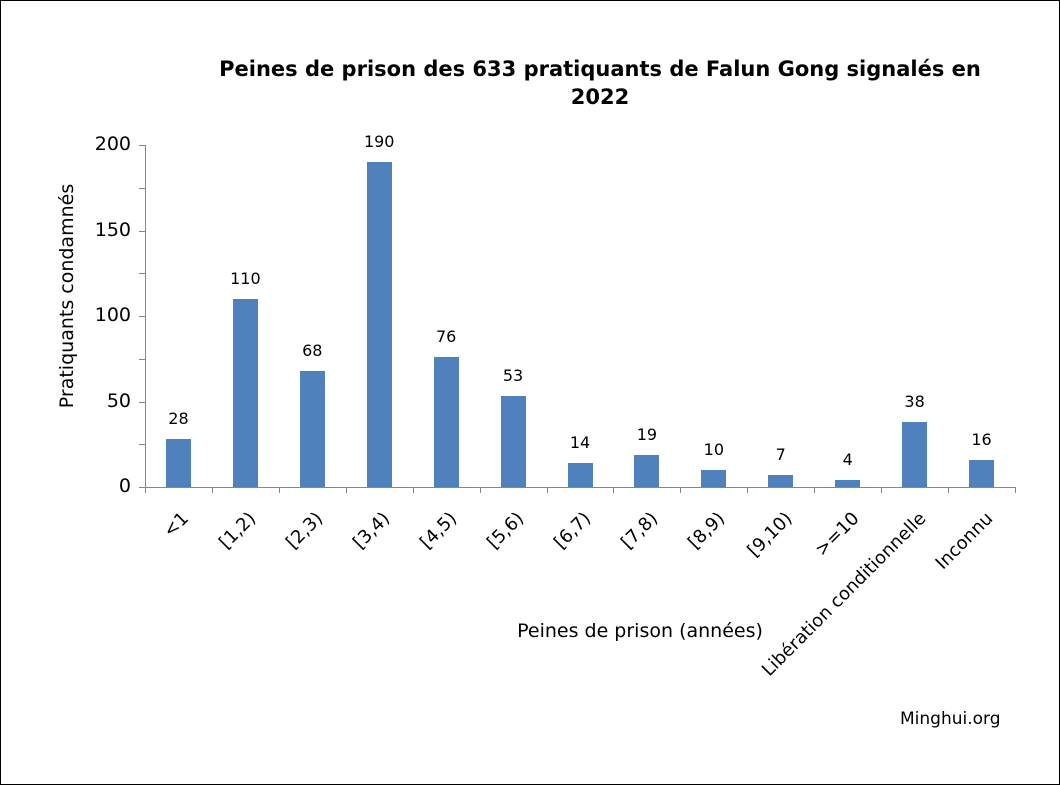 This screenshot has height=785, width=1060. What do you see at coordinates (580, 443) in the screenshot?
I see `bar-value-label: 14` at bounding box center [580, 443].